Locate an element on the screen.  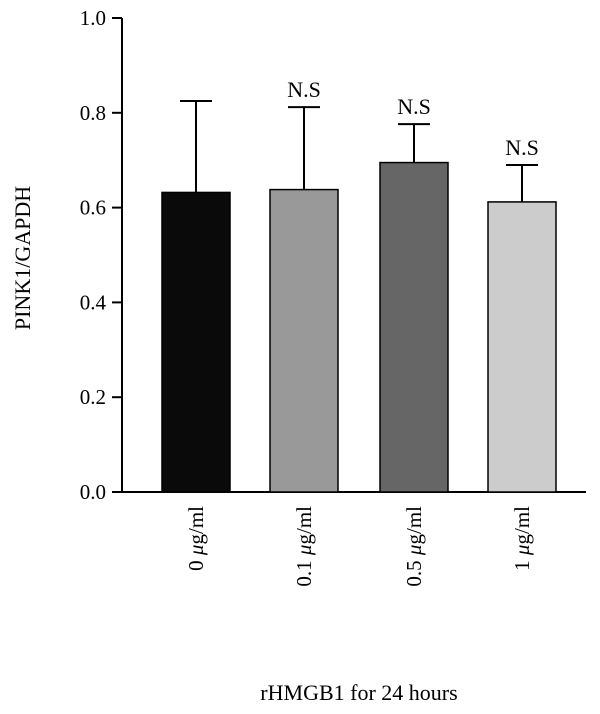
y-tick-label: 1.0 is located at coordinates (93, 18).